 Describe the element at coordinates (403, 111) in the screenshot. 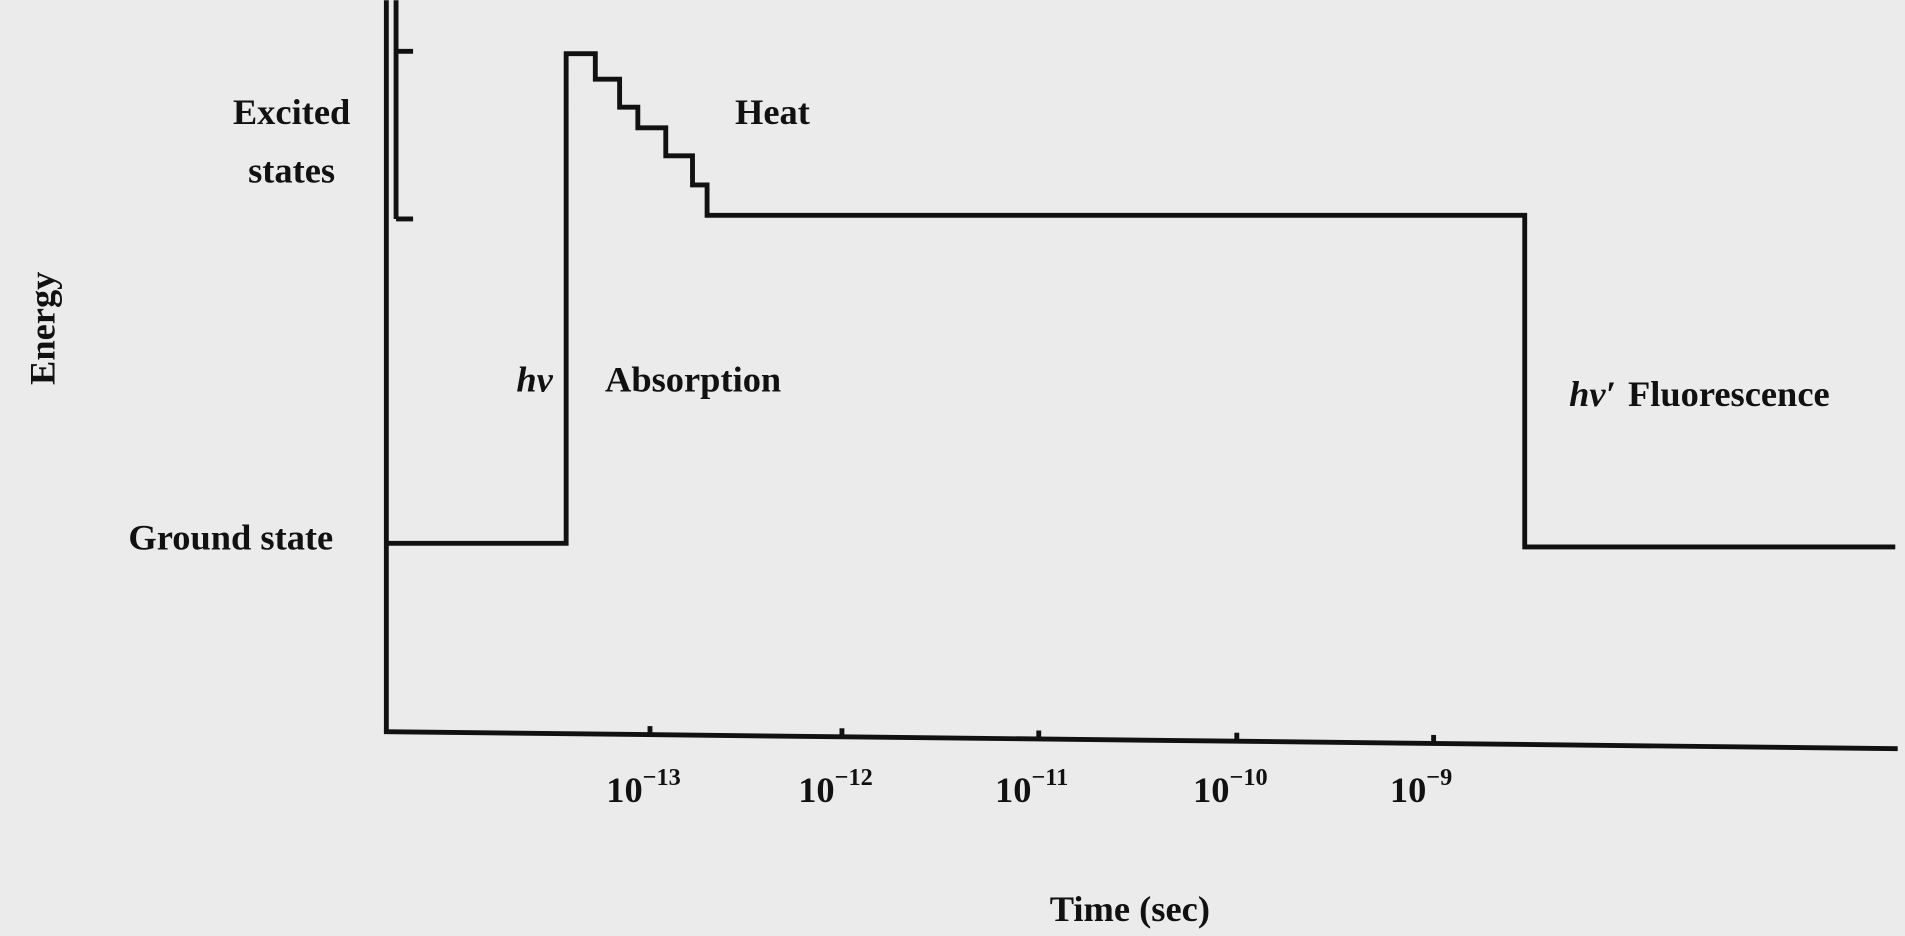

I see `excited-bracket` at that location.